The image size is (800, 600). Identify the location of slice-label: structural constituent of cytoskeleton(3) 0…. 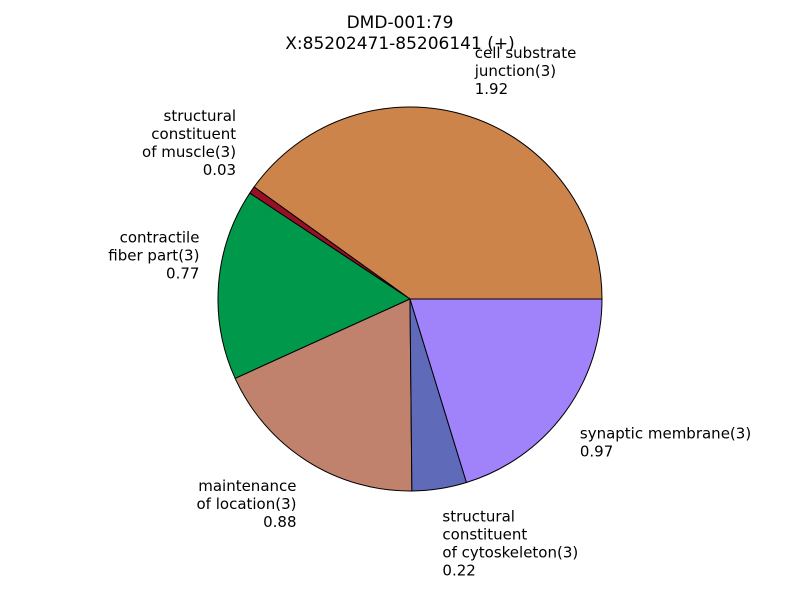
(510, 544).